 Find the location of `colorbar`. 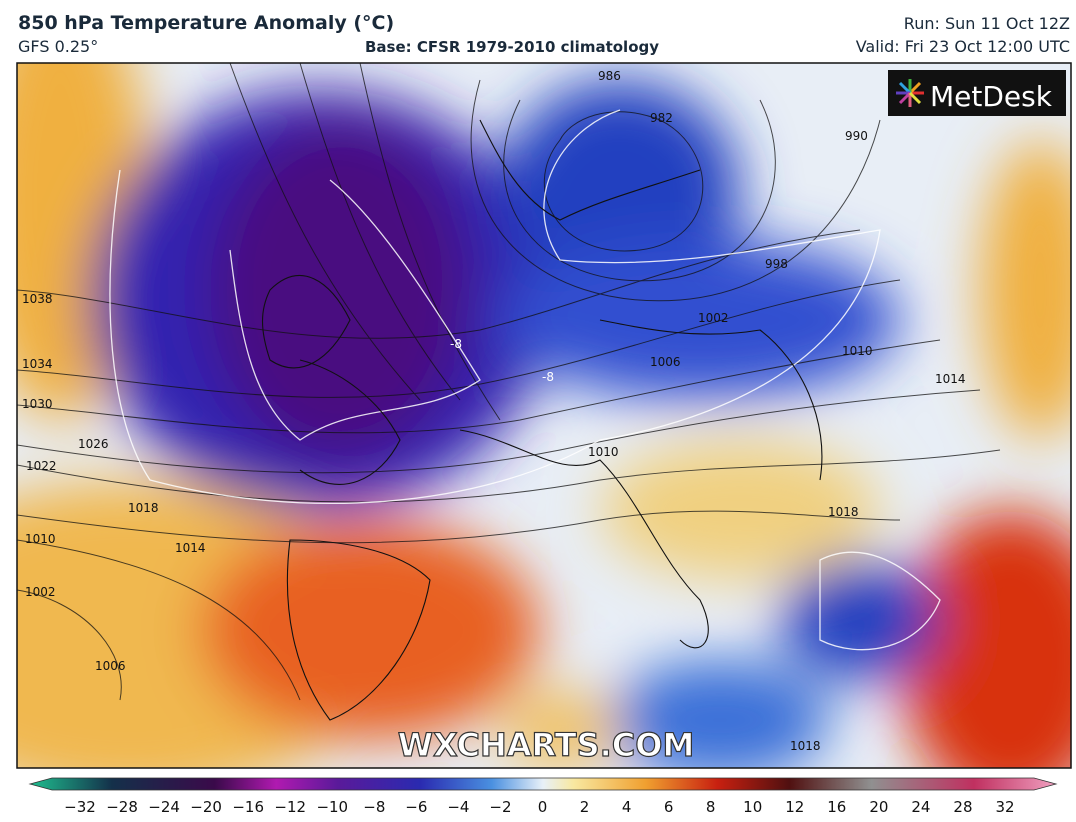

colorbar is located at coordinates (543, 784).